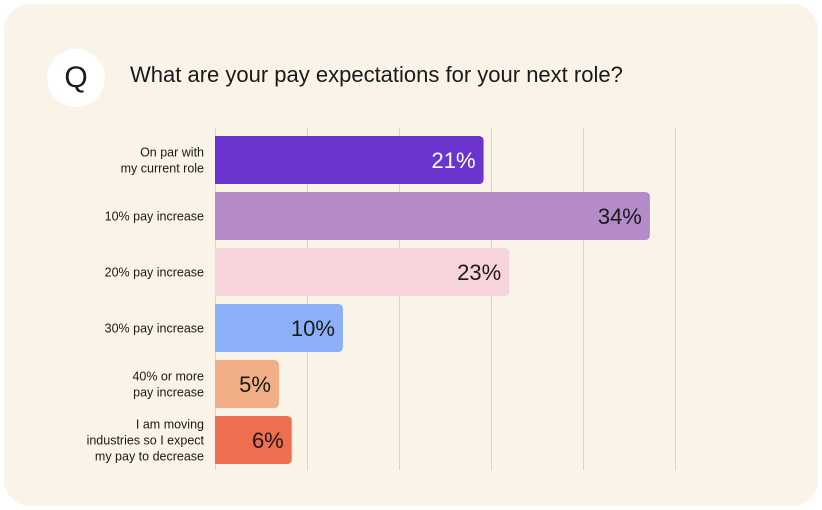 This screenshot has width=822, height=510. Describe the element at coordinates (479, 272) in the screenshot. I see `value-label-3: 23%` at that location.